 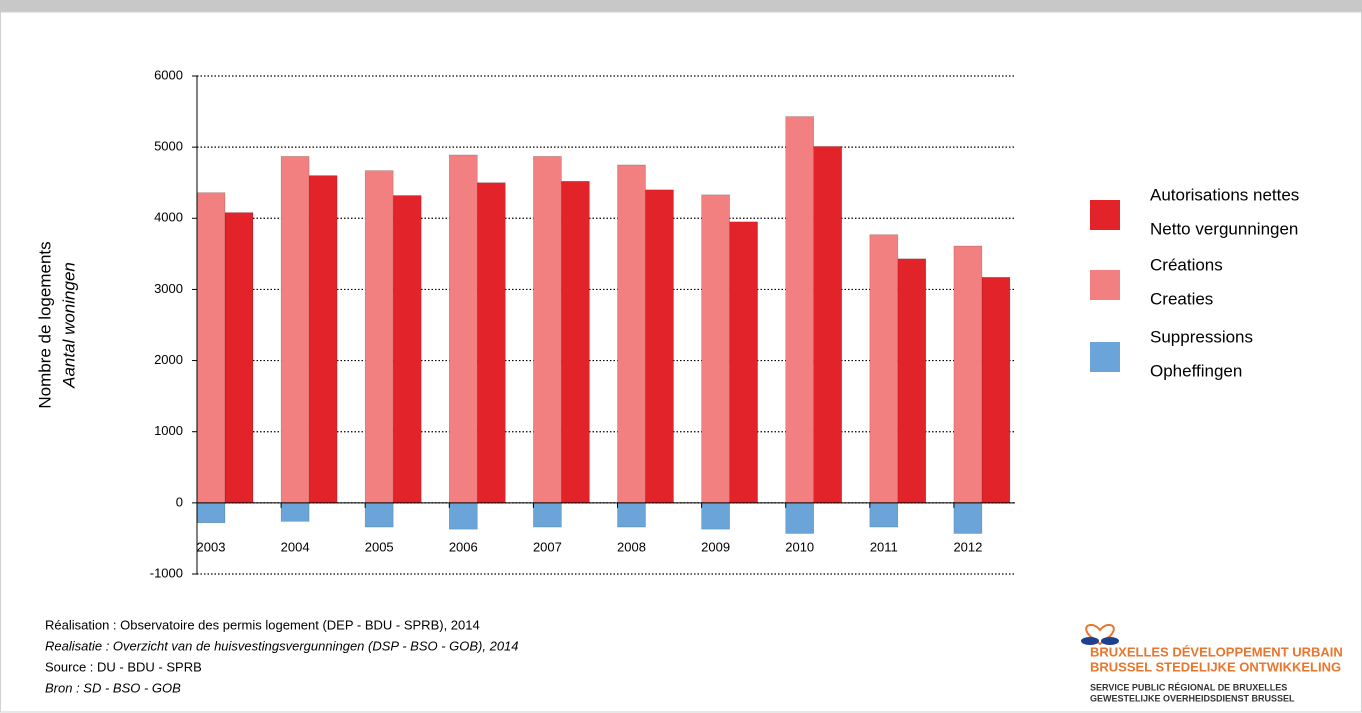 What do you see at coordinates (1188, 687) in the screenshot?
I see `logo-text: SERVICE PUBLIC RÉGIONAL DE BRUXELLES` at bounding box center [1188, 687].